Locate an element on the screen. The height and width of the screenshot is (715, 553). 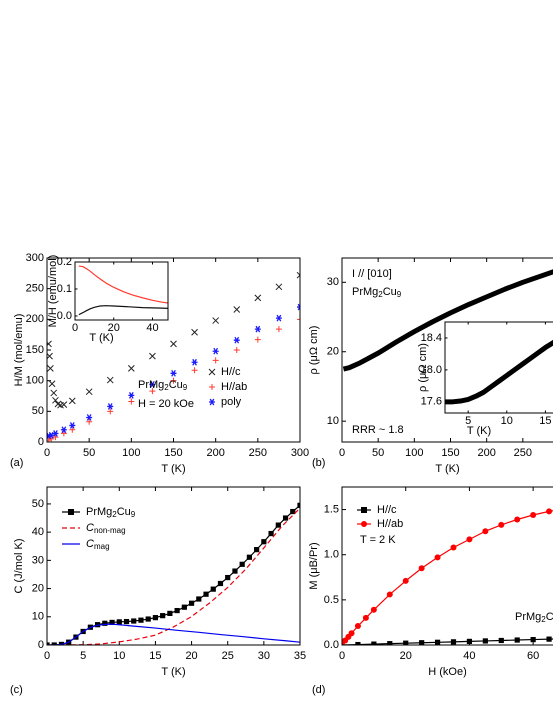
inset-background is located at coordinates (499, 367).